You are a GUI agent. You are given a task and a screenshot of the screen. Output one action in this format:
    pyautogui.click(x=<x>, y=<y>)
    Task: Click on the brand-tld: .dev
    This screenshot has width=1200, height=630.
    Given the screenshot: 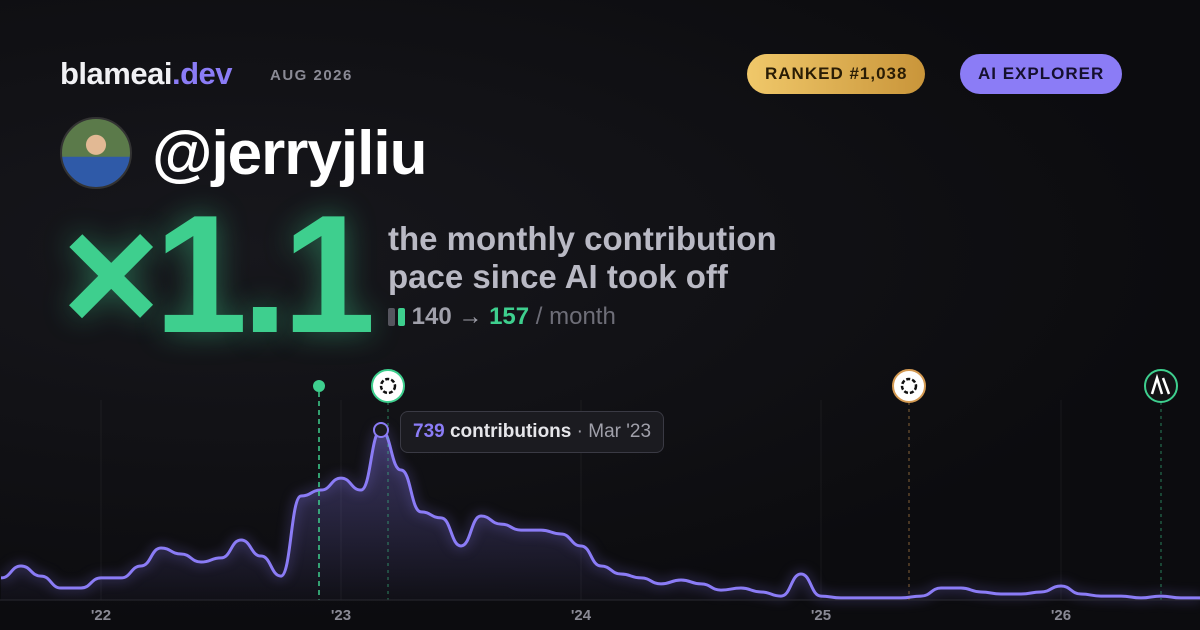 What is the action you would take?
    pyautogui.click(x=202, y=73)
    